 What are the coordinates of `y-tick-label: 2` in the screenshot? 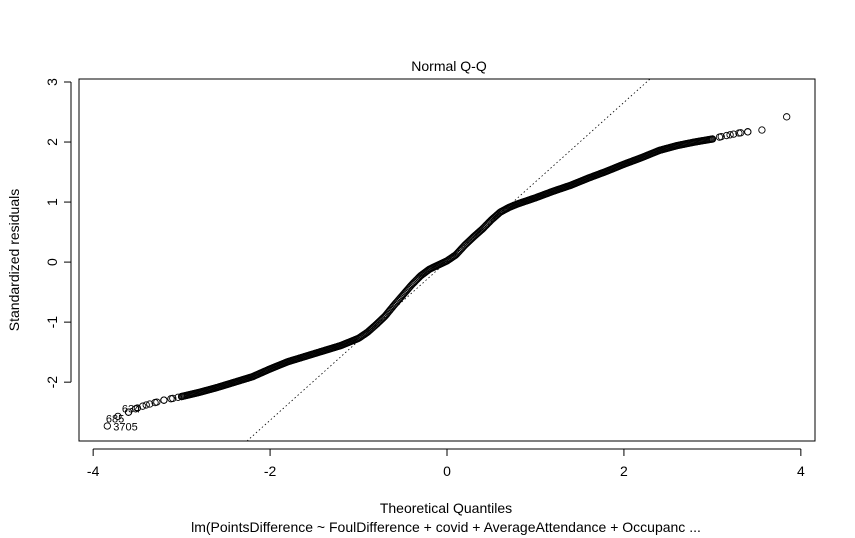 It's located at (52, 142).